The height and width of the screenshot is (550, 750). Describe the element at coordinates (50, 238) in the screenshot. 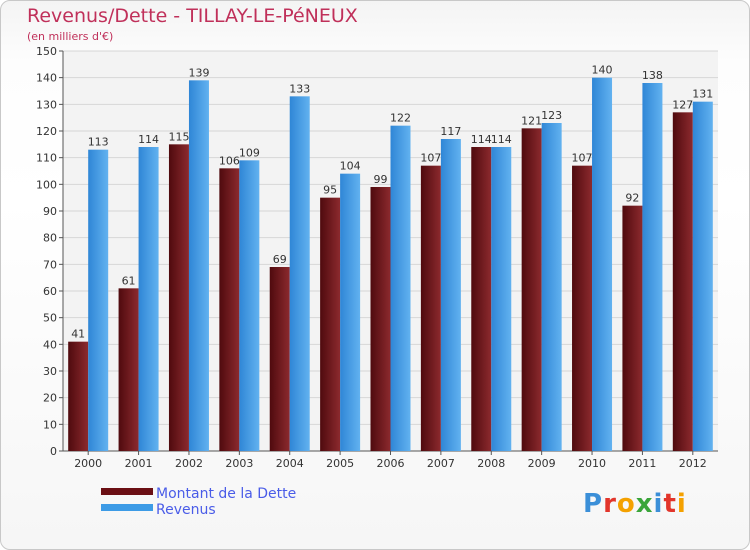

I see `y-tick-label: 80` at that location.